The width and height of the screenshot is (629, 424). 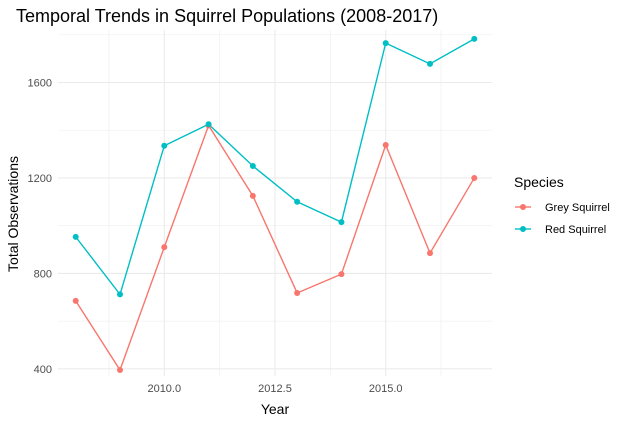 I want to click on y-tick-label: 800, so click(x=43, y=274).